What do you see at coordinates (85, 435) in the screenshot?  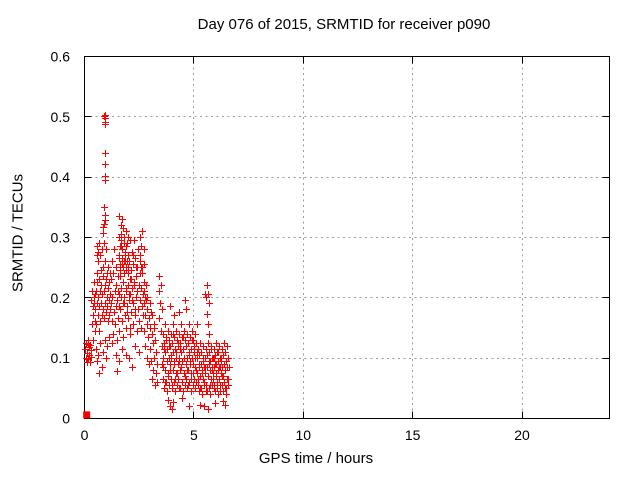 I see `x-tick-label: 0` at bounding box center [85, 435].